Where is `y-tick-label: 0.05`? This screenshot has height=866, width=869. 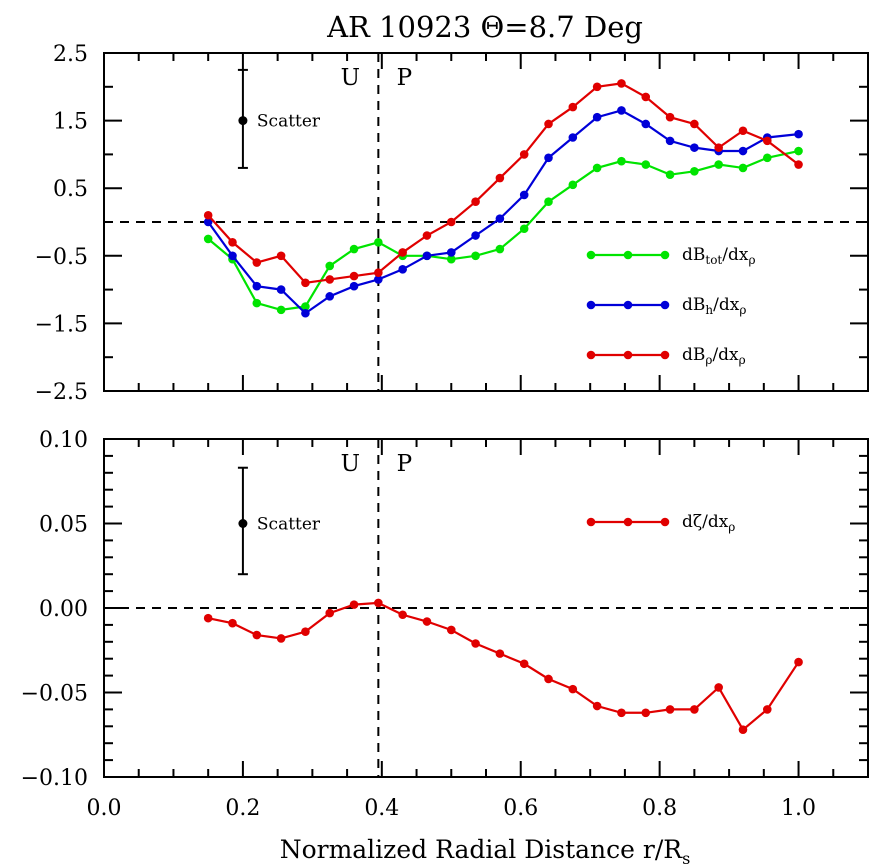
y-tick-label: 0.05 is located at coordinates (63, 525).